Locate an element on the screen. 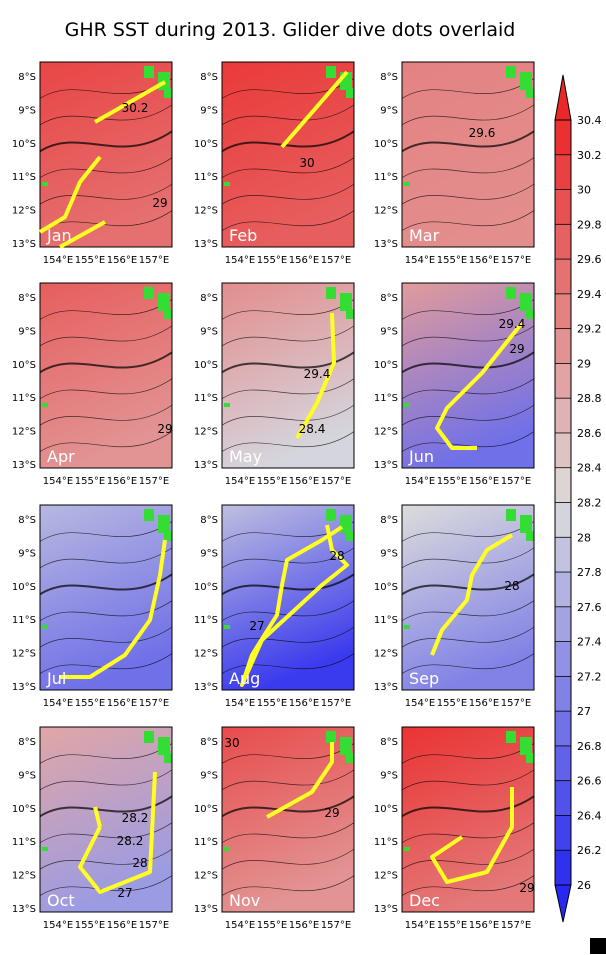 The width and height of the screenshot is (606, 955). lat-label: 9°S is located at coordinates (389, 110).